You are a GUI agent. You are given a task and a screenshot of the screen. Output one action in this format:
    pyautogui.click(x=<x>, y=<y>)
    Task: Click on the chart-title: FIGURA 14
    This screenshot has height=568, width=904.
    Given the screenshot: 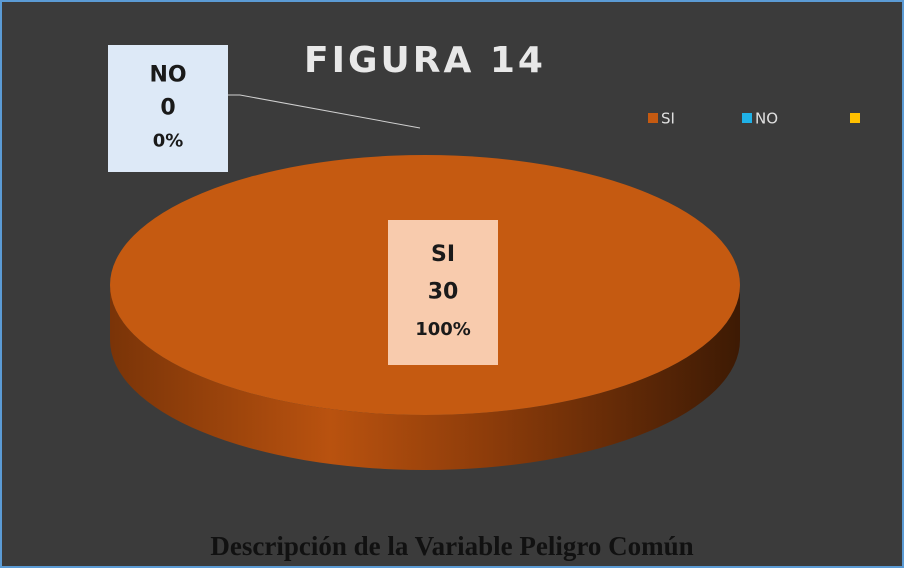 What is the action you would take?
    pyautogui.click(x=425, y=60)
    